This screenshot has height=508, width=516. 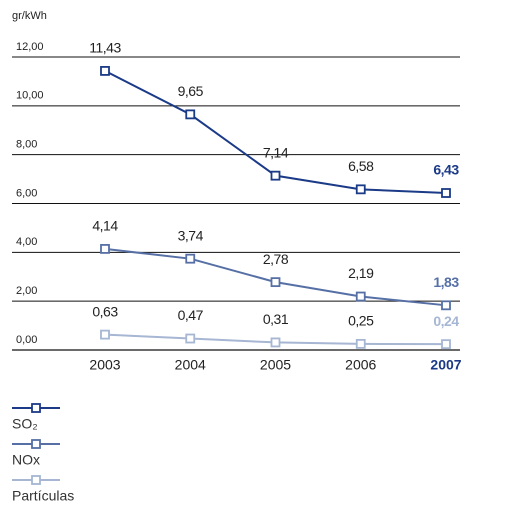 I want to click on y-tick-label: 0,00, so click(x=26, y=340).